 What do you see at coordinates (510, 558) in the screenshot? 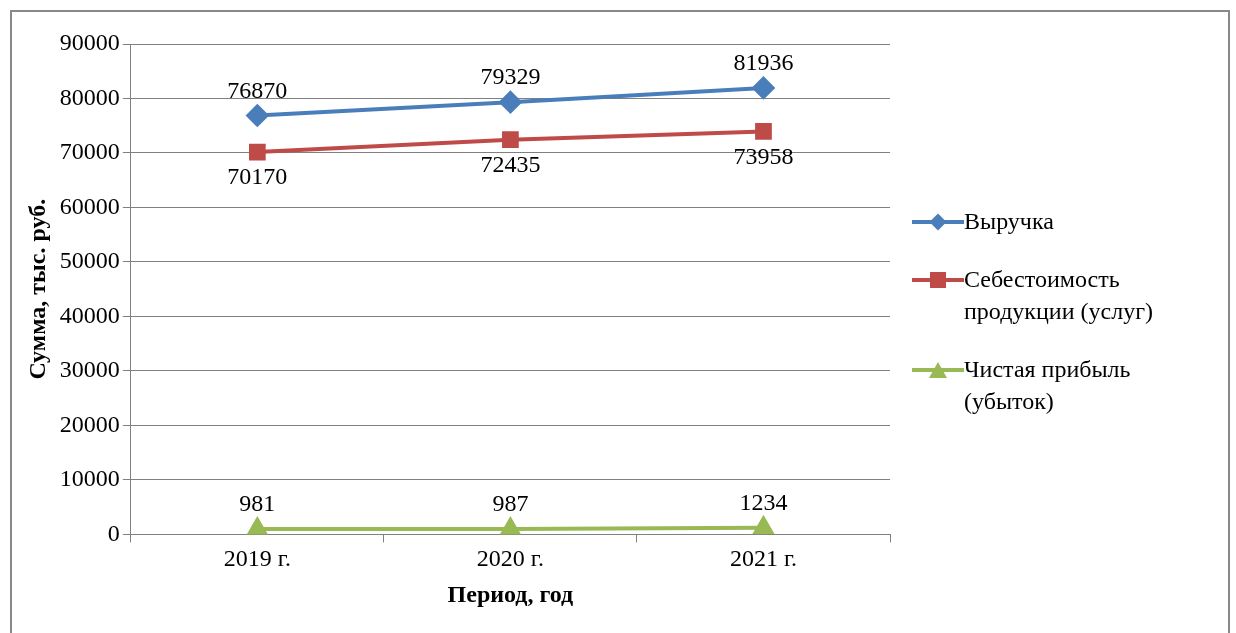
I see `x-tick-label: 2020 г.` at bounding box center [510, 558].